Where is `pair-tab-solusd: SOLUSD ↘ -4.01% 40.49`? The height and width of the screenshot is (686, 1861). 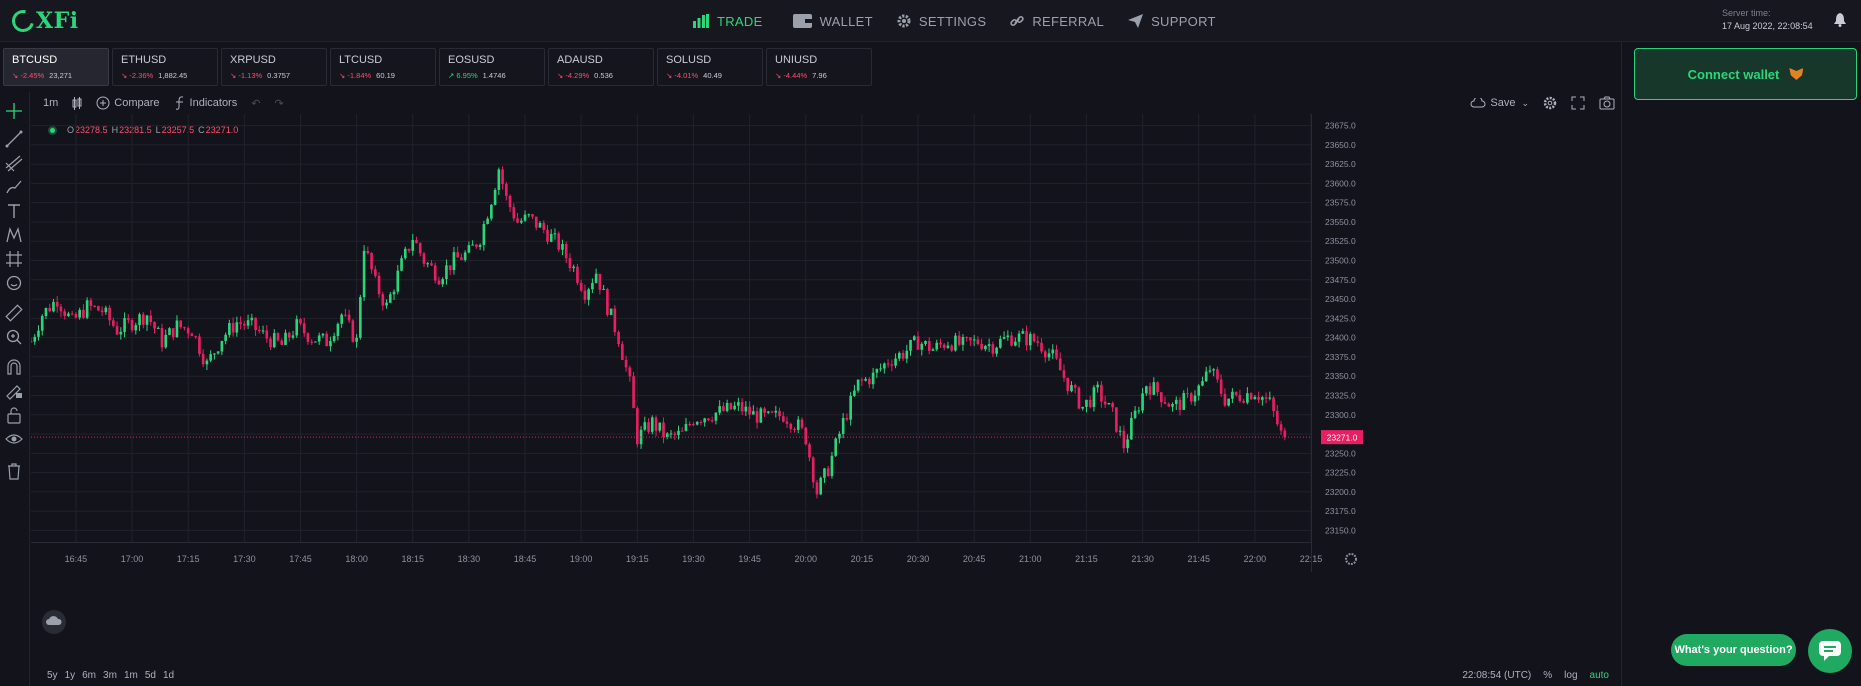 pair-tab-solusd: SOLUSD ↘ -4.01% 40.49 is located at coordinates (710, 67).